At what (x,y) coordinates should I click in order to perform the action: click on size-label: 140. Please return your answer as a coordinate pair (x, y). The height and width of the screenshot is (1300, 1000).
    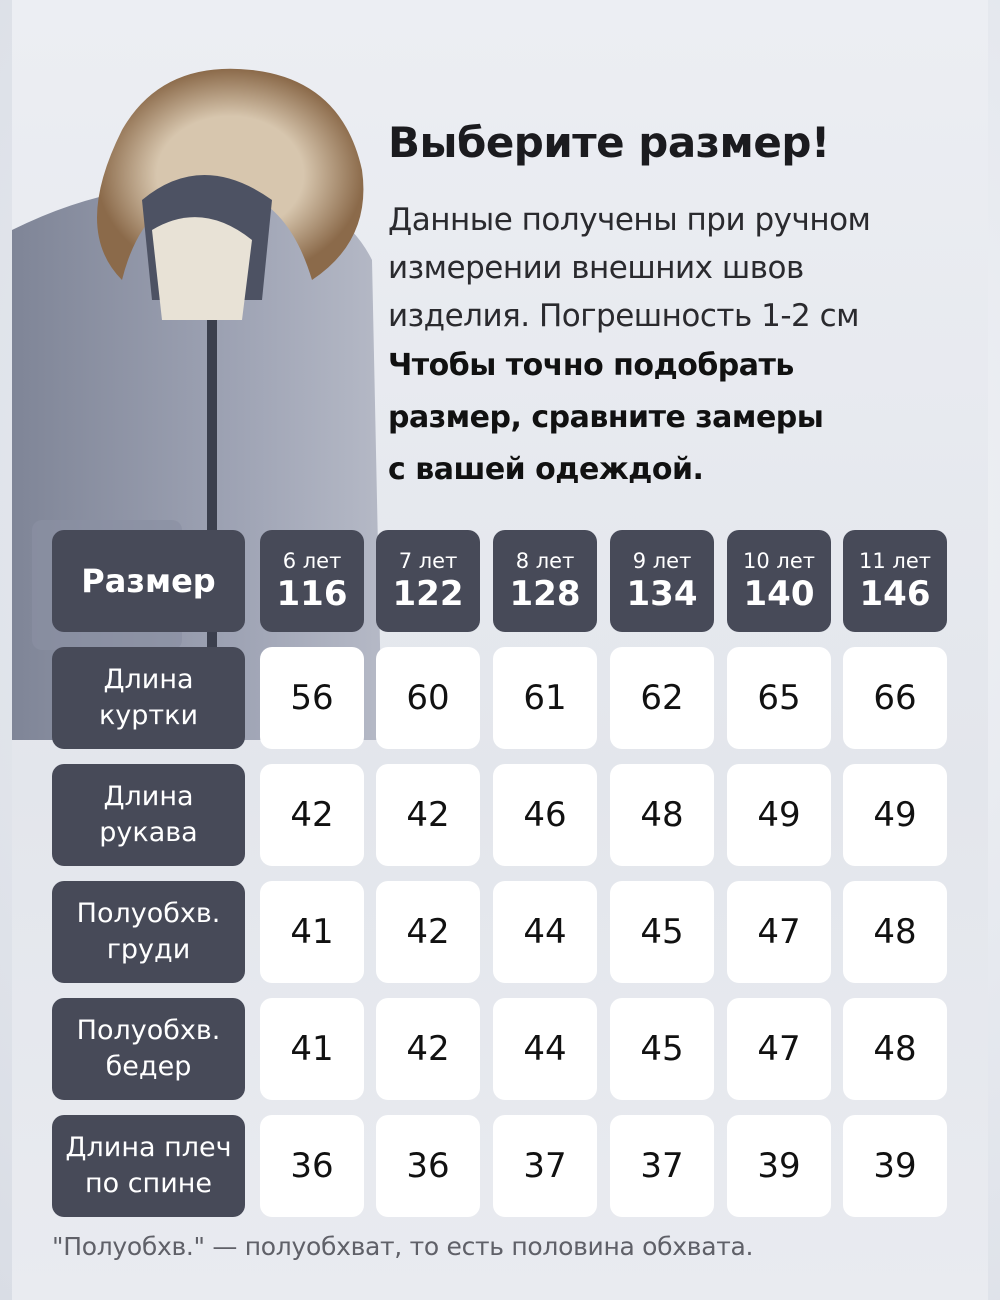
    Looking at the image, I should click on (779, 594).